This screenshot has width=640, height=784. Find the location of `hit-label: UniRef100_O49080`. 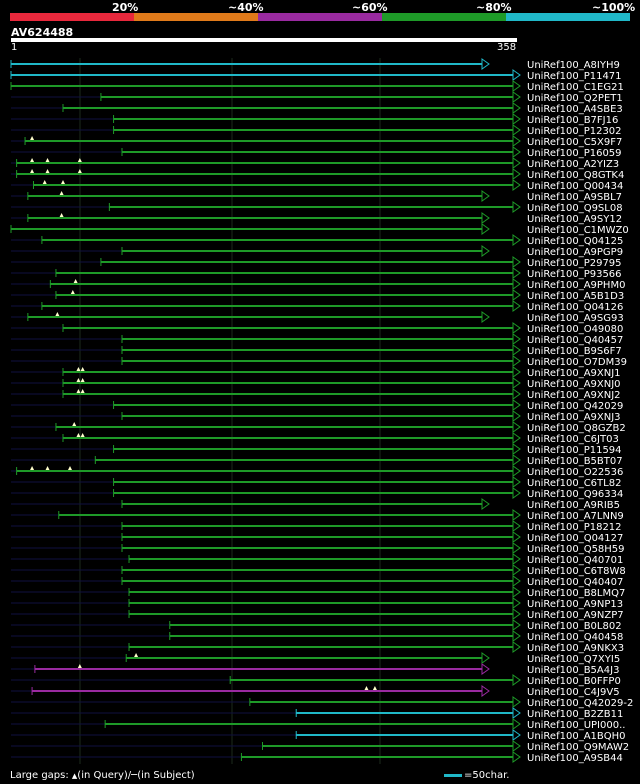

hit-label: UniRef100_O49080 is located at coordinates (575, 329).